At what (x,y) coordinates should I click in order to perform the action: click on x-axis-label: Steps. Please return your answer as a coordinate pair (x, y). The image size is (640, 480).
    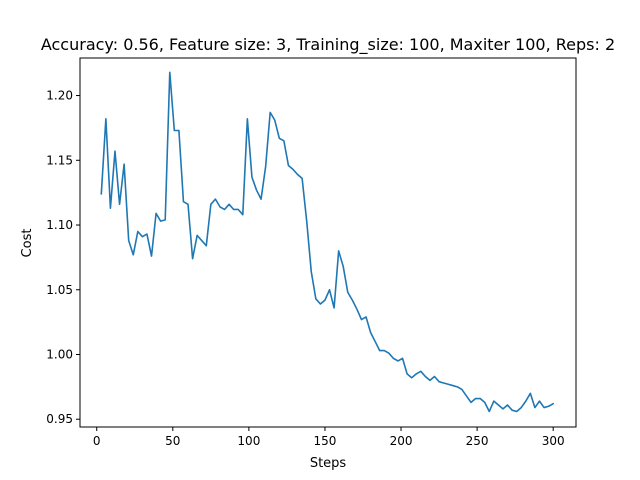
    Looking at the image, I should click on (328, 463).